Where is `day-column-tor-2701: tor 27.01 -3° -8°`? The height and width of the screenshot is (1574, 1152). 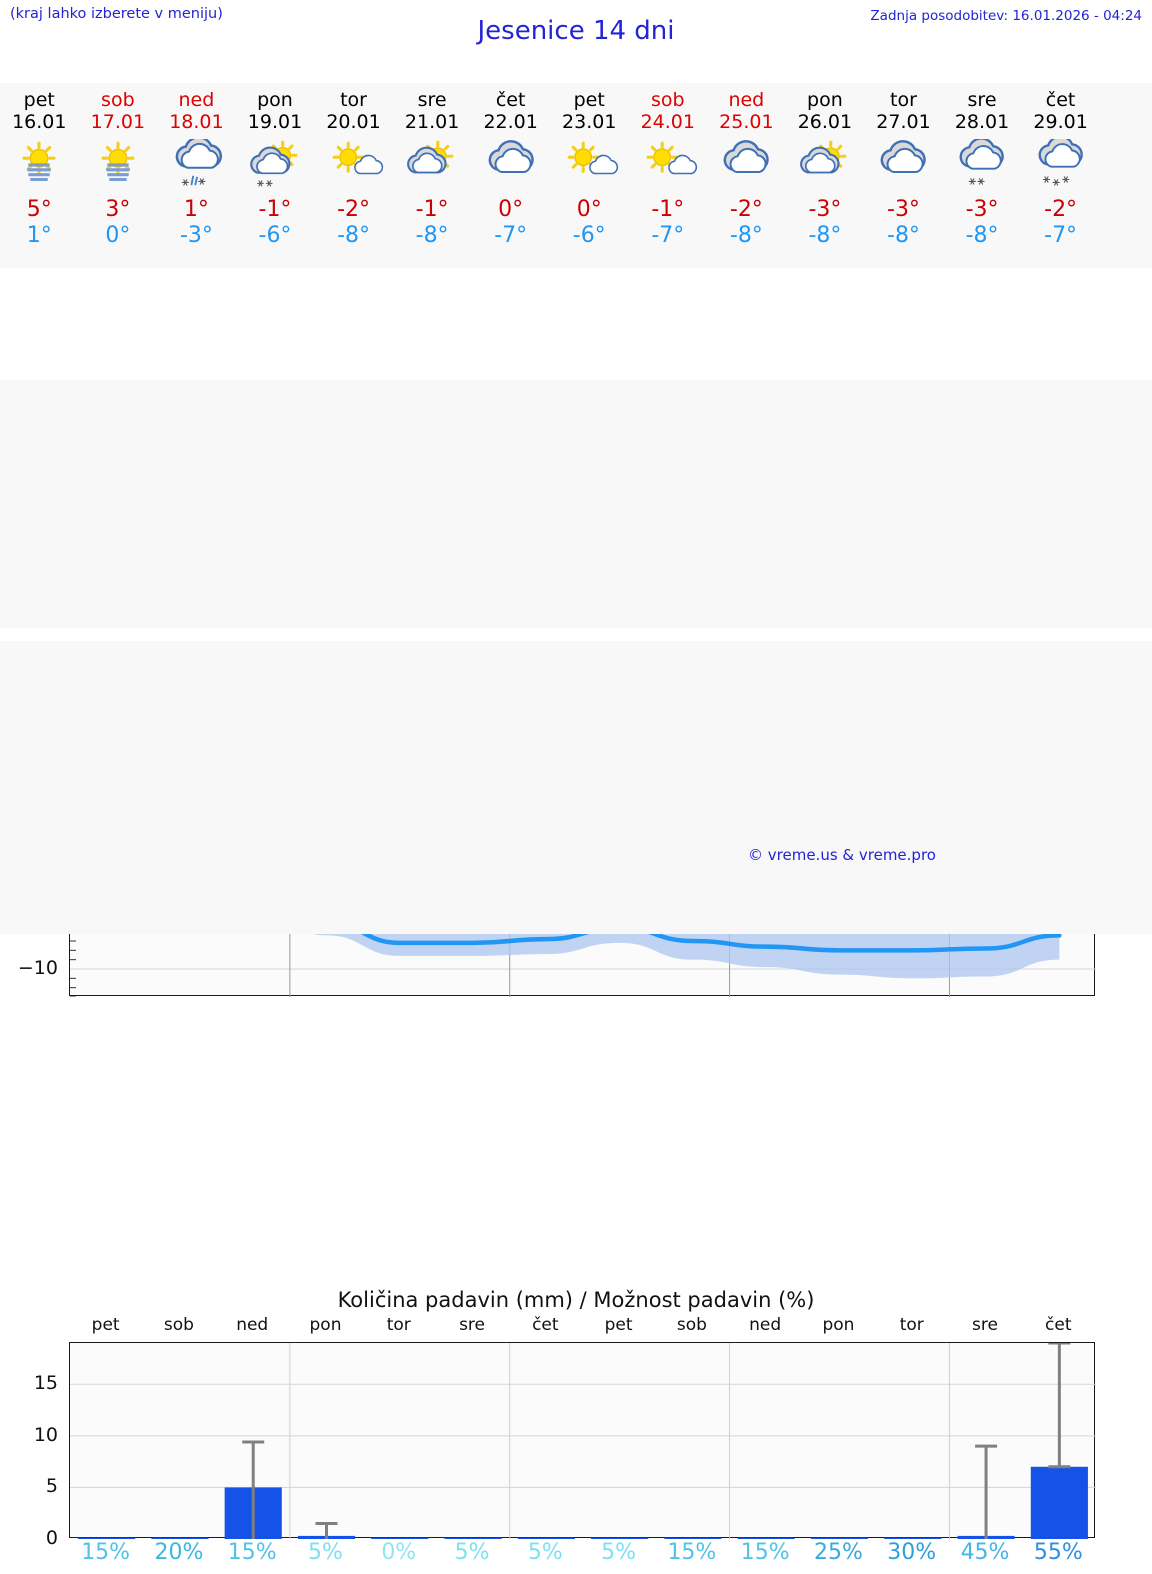 day-column-tor-2701: tor 27.01 -3° -8° is located at coordinates (903, 175).